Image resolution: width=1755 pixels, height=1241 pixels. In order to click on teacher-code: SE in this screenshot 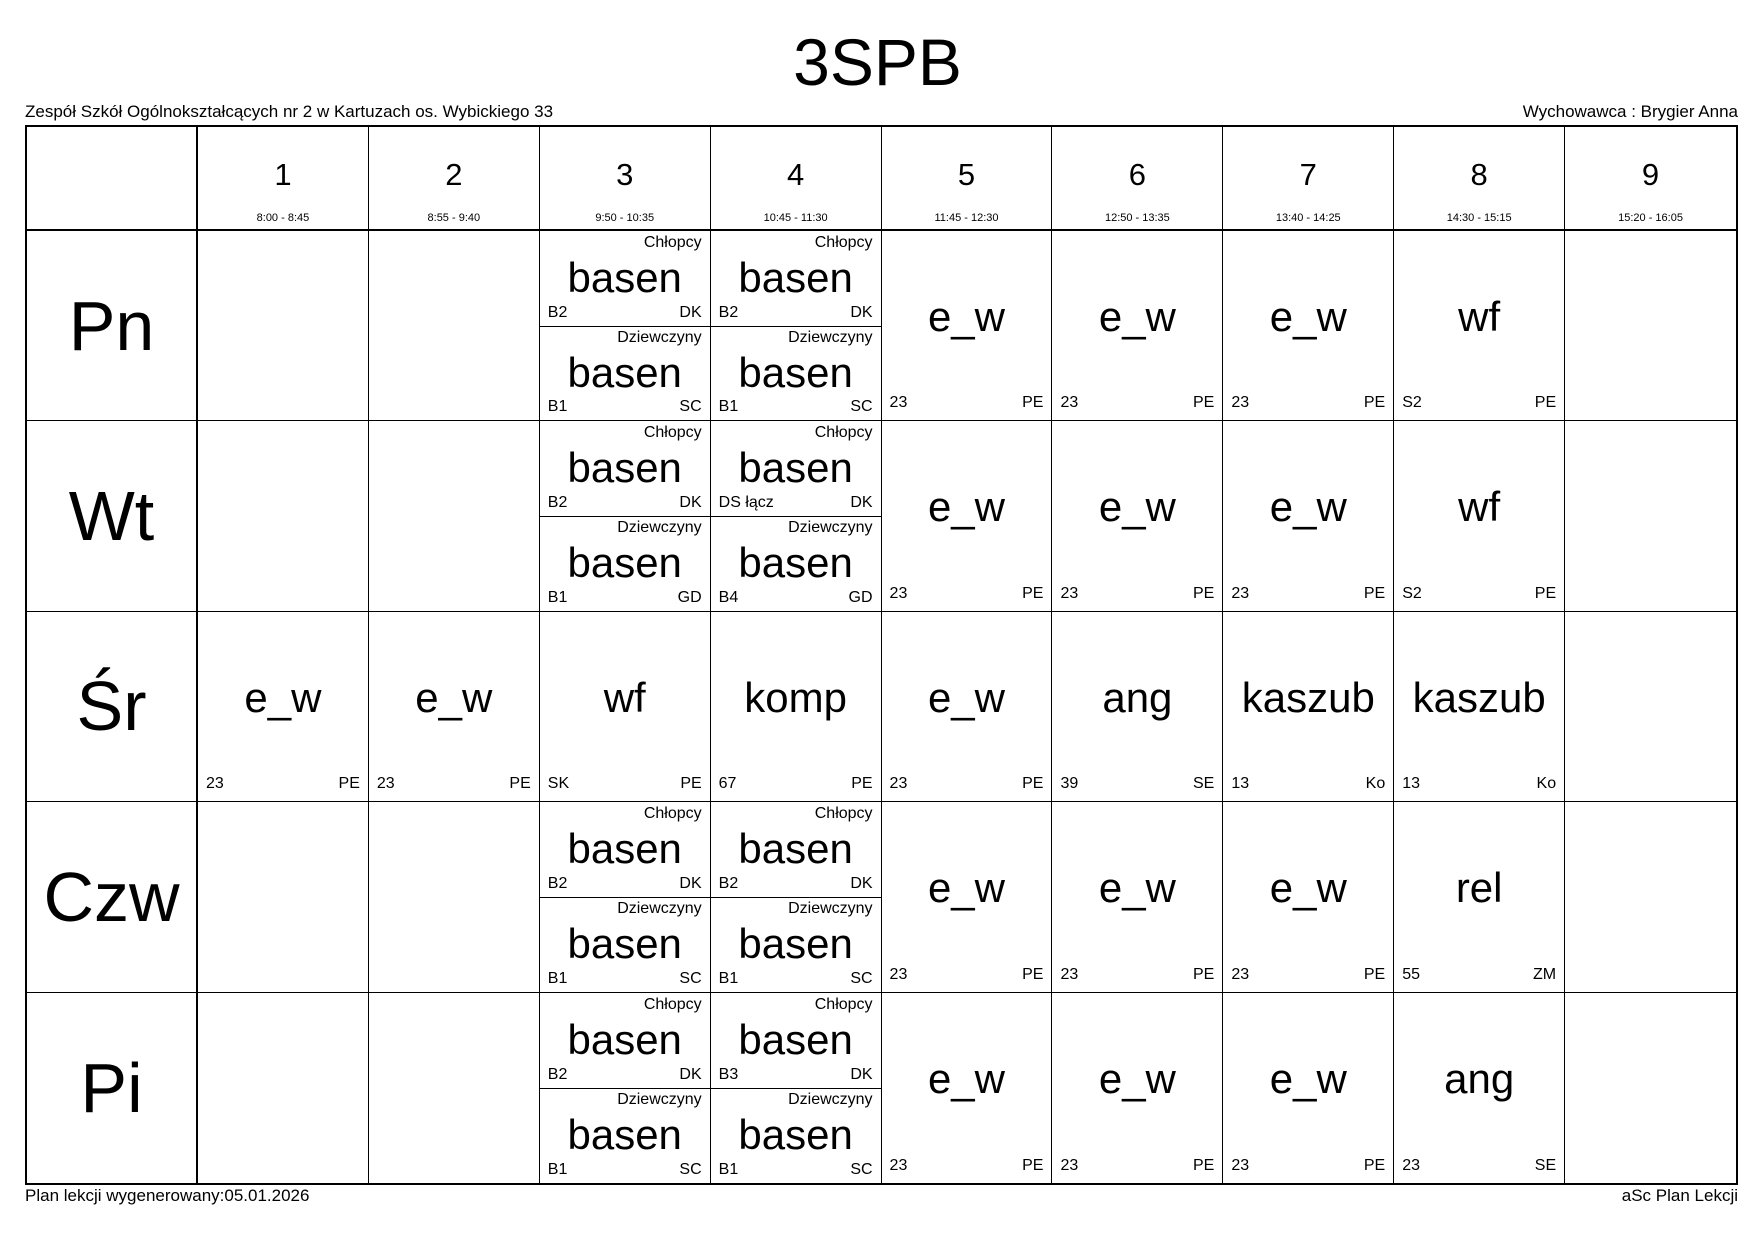, I will do `click(1545, 1165)`.